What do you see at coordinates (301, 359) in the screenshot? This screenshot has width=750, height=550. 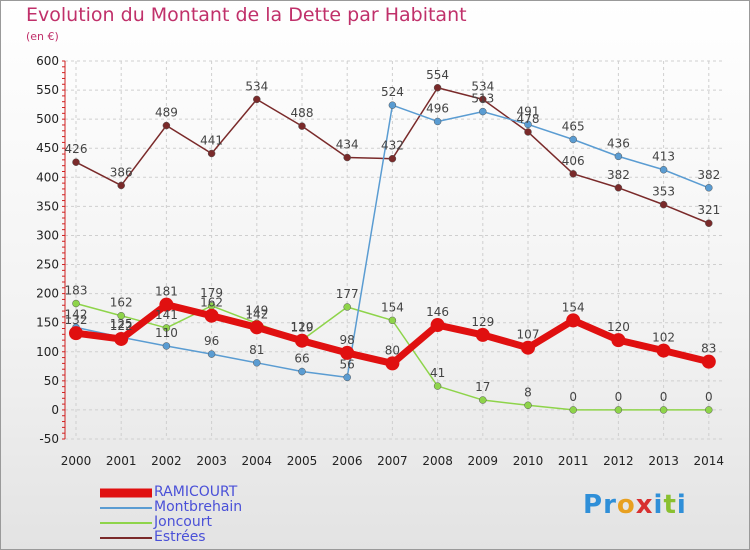 I see `data-label-montbrehain: 66` at bounding box center [301, 359].